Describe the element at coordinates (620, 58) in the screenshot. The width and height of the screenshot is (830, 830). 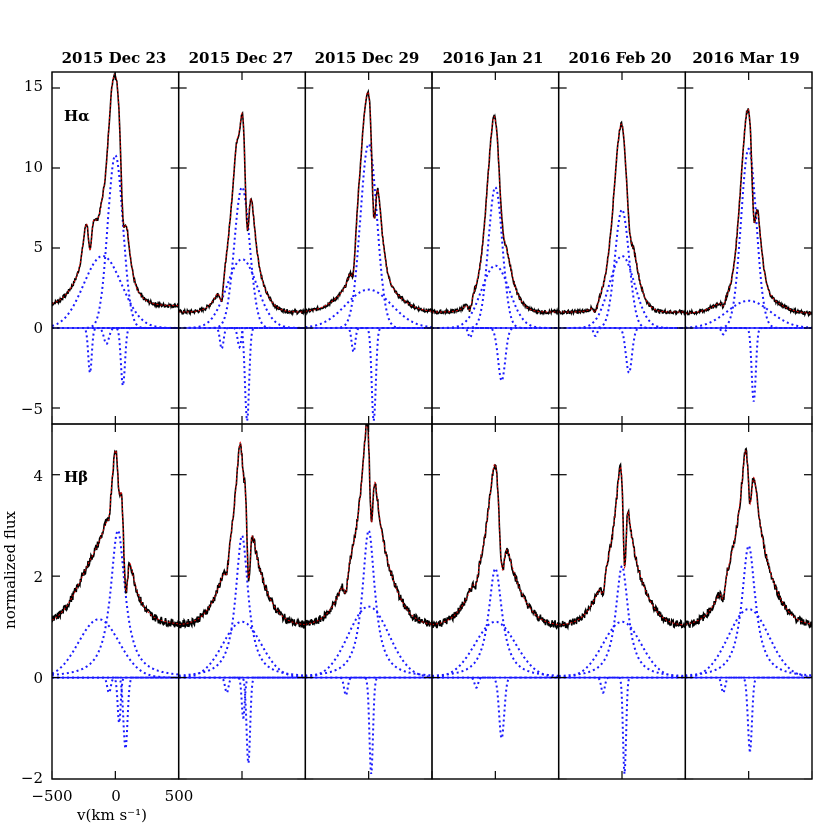
I see `date-label-5: 2016 Feb 20` at that location.